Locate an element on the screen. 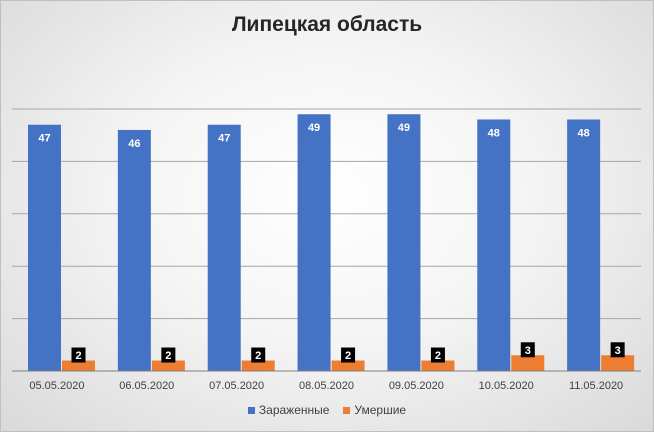 Image resolution: width=654 pixels, height=432 pixels. x-tick-label: 11.05.2020 is located at coordinates (596, 386).